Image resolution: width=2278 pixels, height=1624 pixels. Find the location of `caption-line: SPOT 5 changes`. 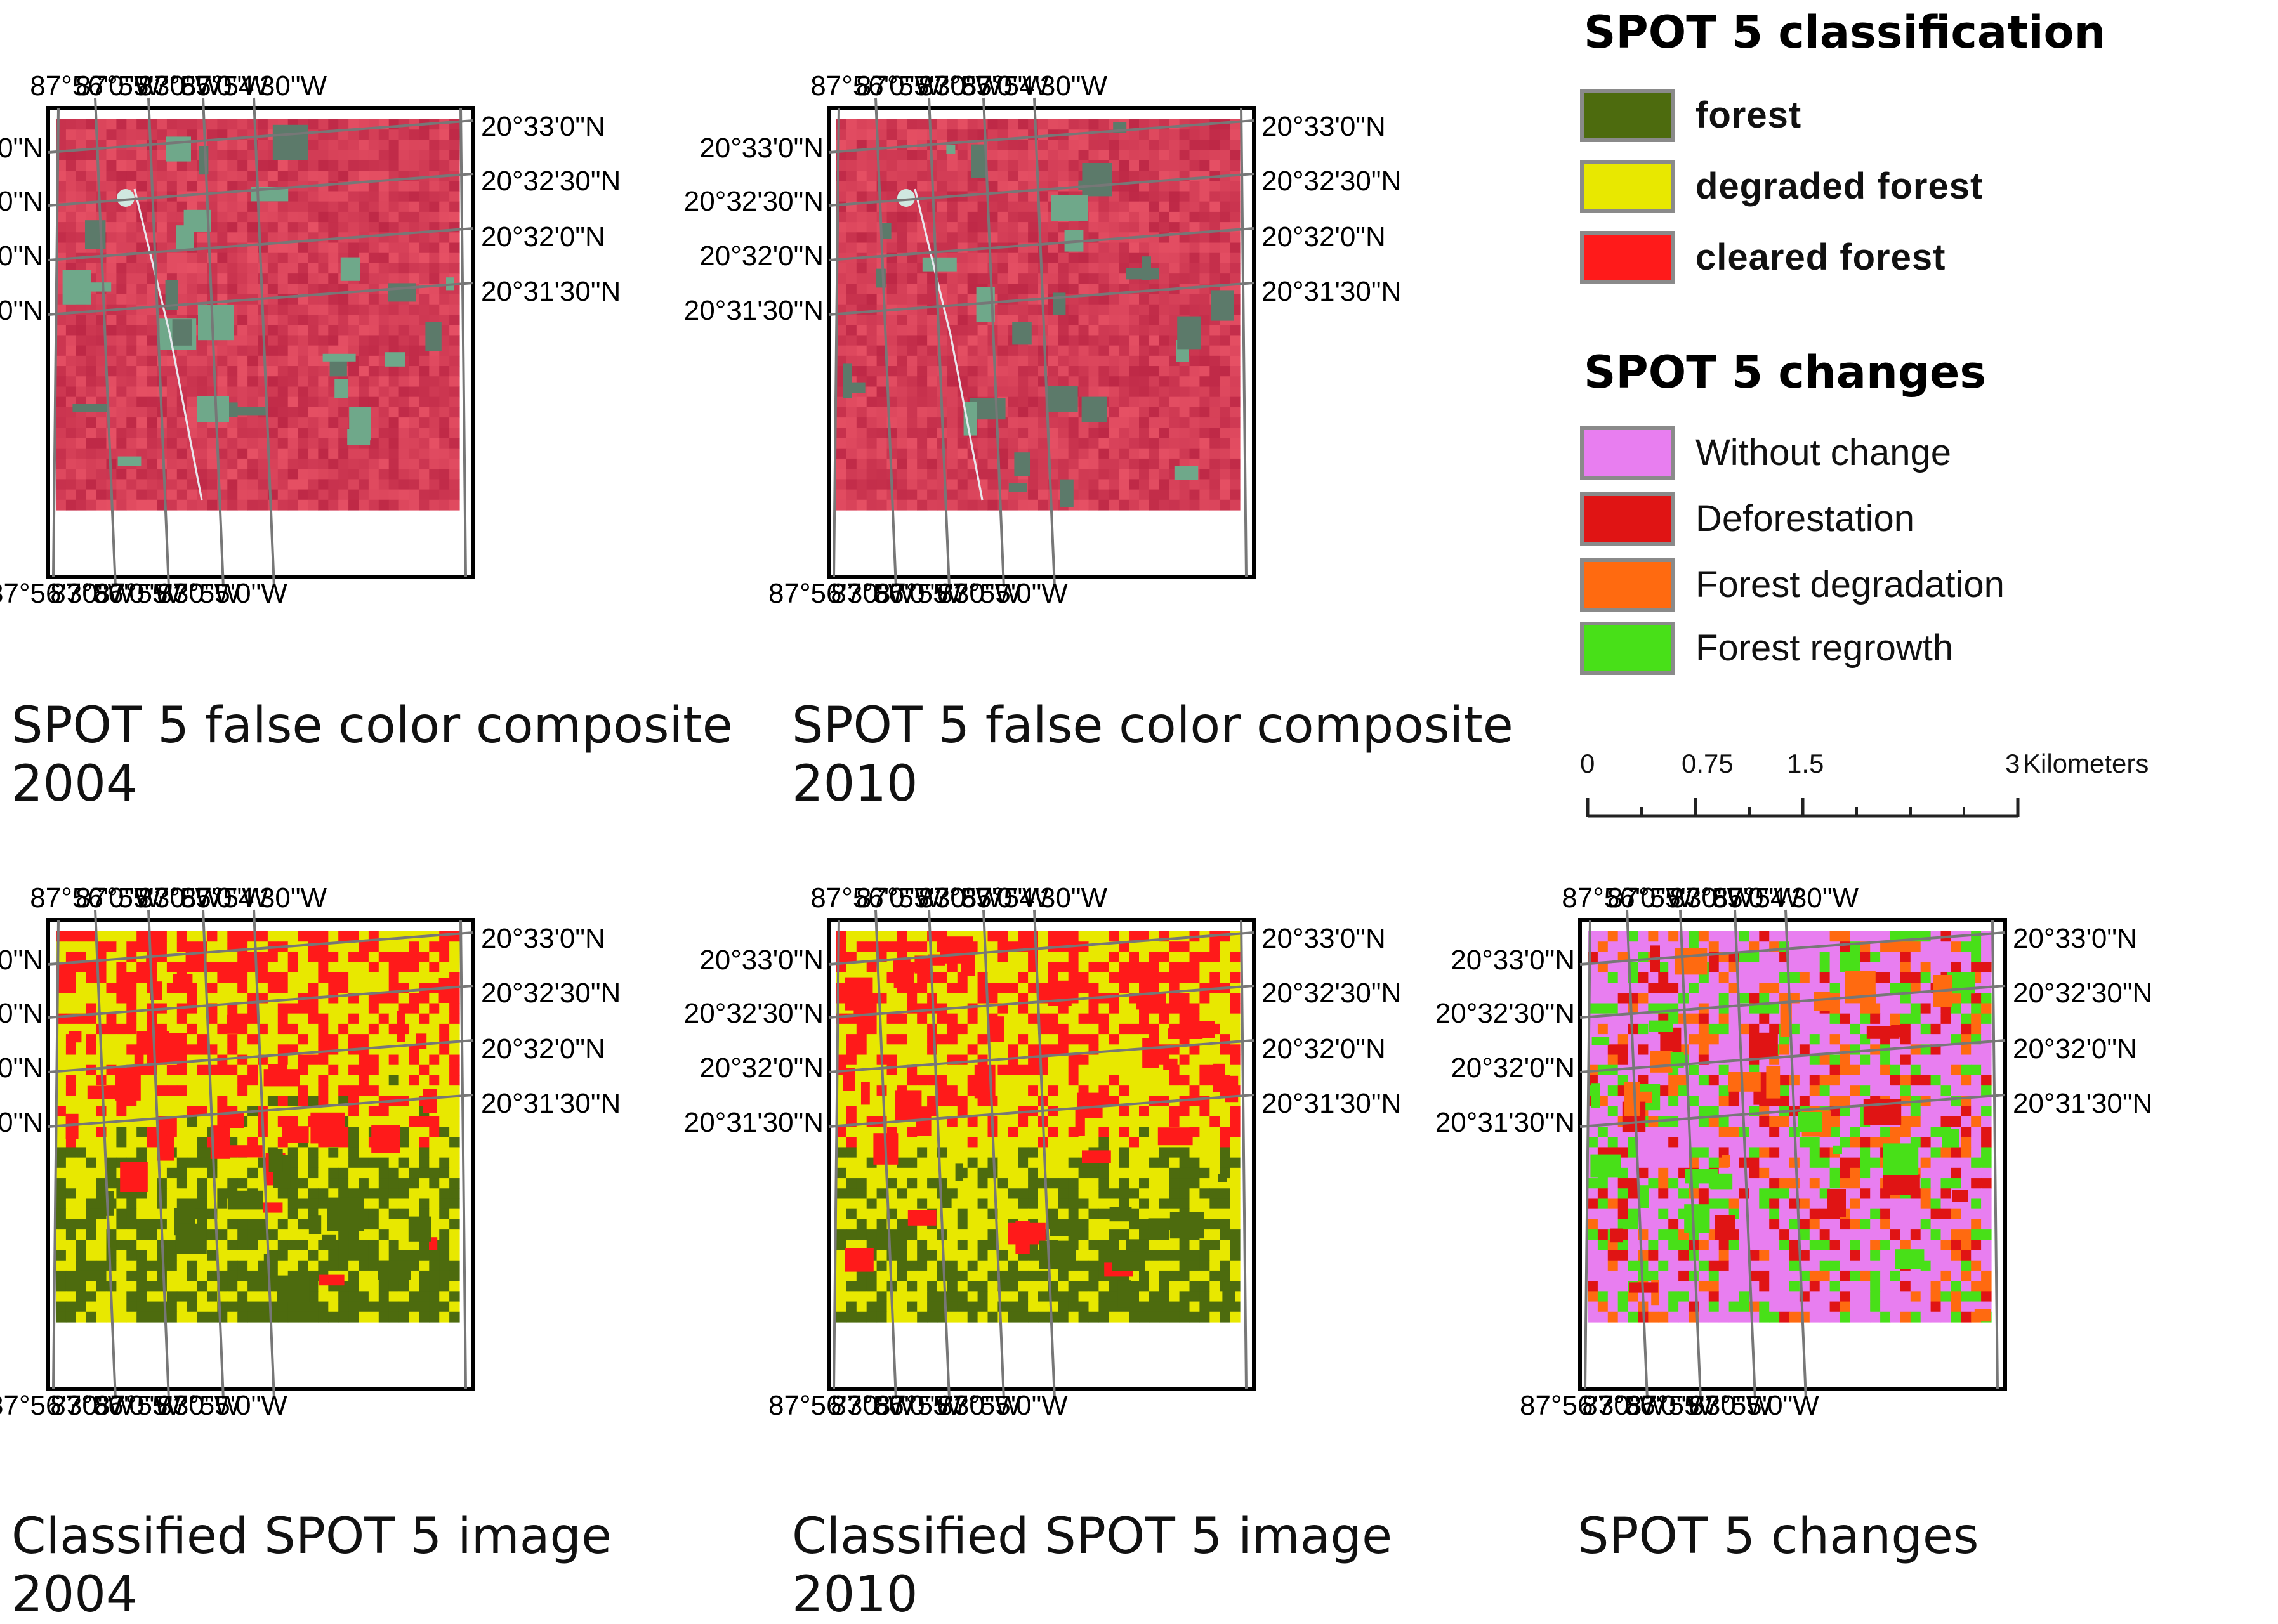

caption-line: SPOT 5 changes is located at coordinates (1778, 1536).